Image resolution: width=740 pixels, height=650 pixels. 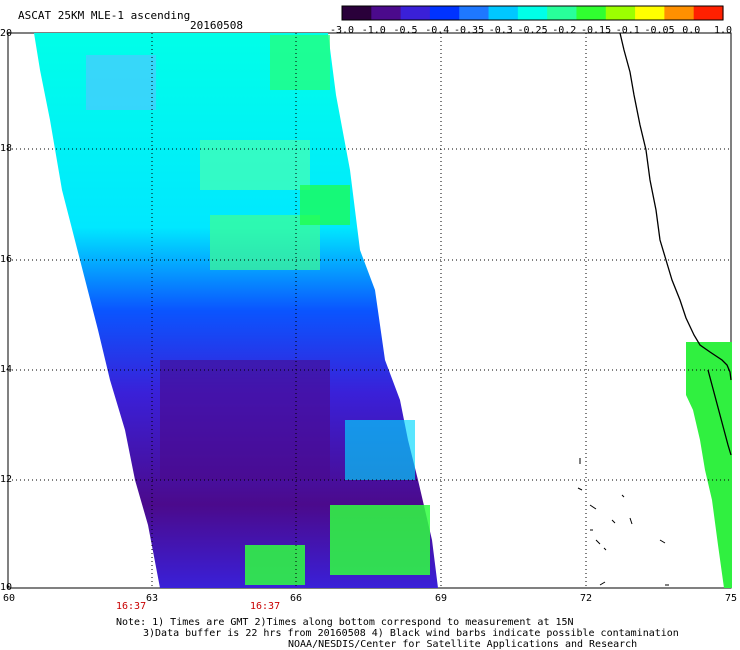 What do you see at coordinates (564, 30) in the screenshot?
I see `colorbar-tick-label: -0.2` at bounding box center [564, 30].